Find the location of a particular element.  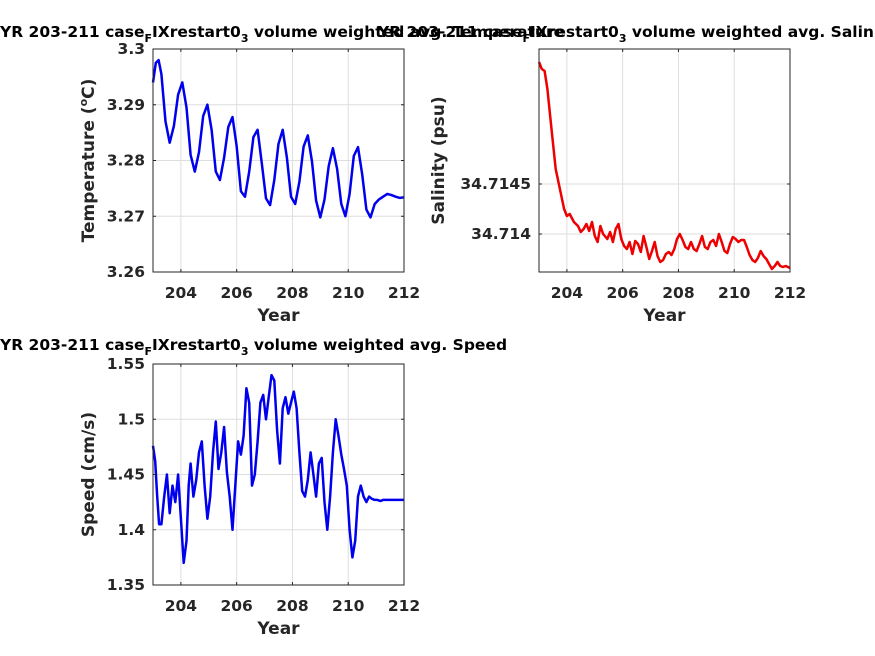

y-tick-label: 3.29 is located at coordinates (126, 105).